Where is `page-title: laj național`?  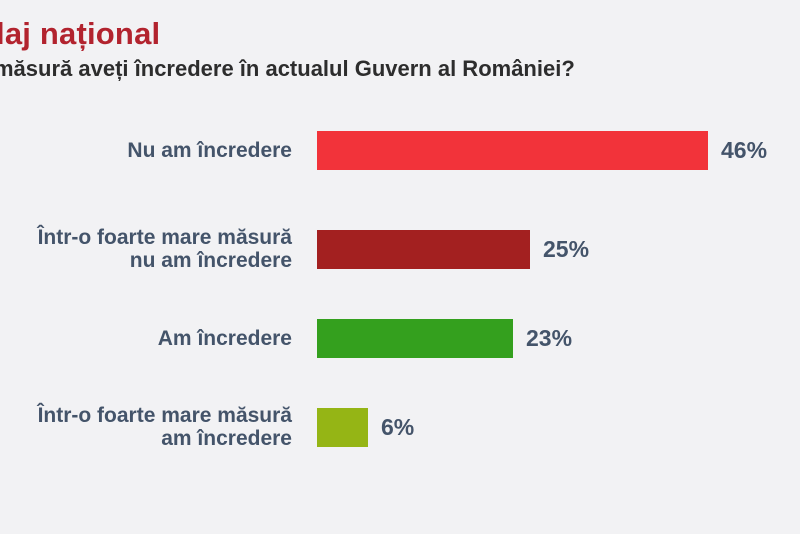 page-title: laj național is located at coordinates (80, 33).